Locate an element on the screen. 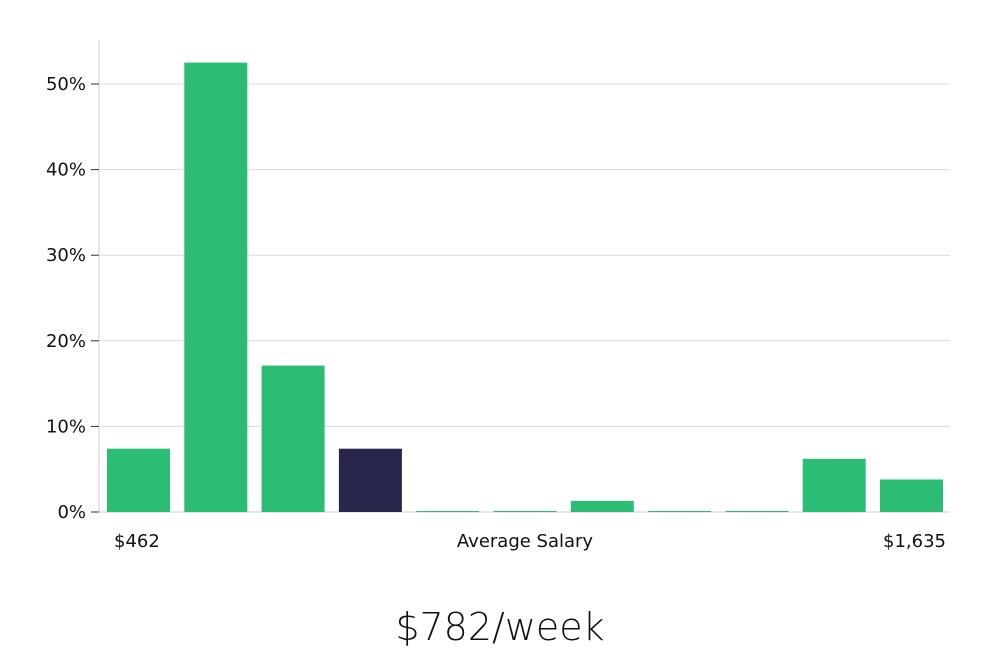  y-axis-ticks: 0% 10% 20% 30% 40% 50% is located at coordinates (72, 298).